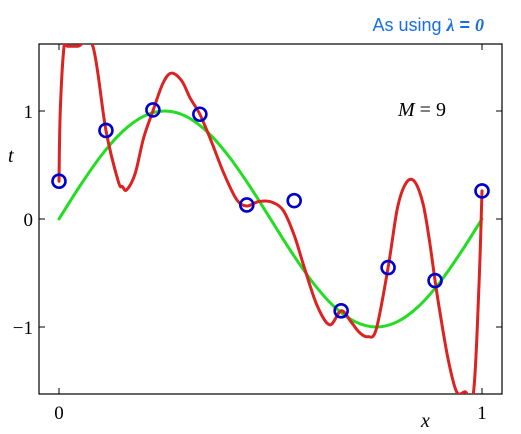 The image size is (521, 434). I want to click on chart-title: As using λ = 0, so click(428, 25).